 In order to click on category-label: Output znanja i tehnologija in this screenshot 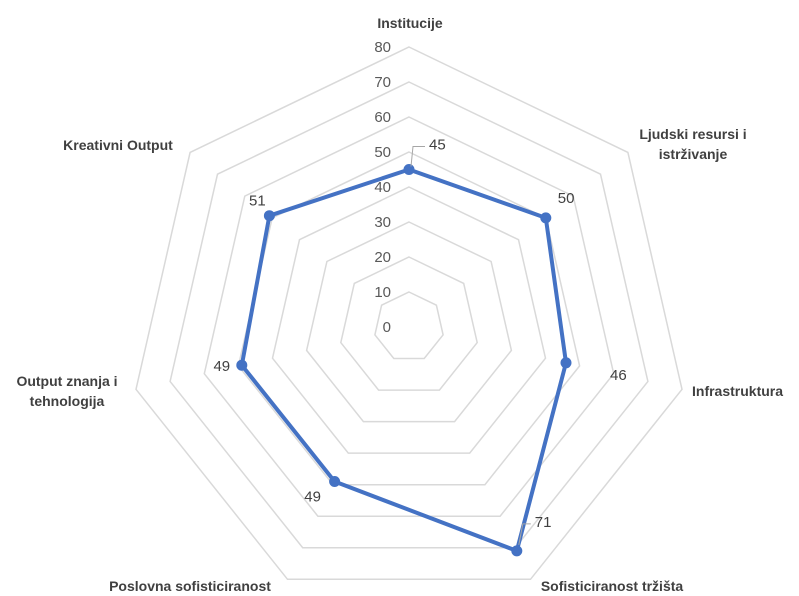, I will do `click(66, 391)`.